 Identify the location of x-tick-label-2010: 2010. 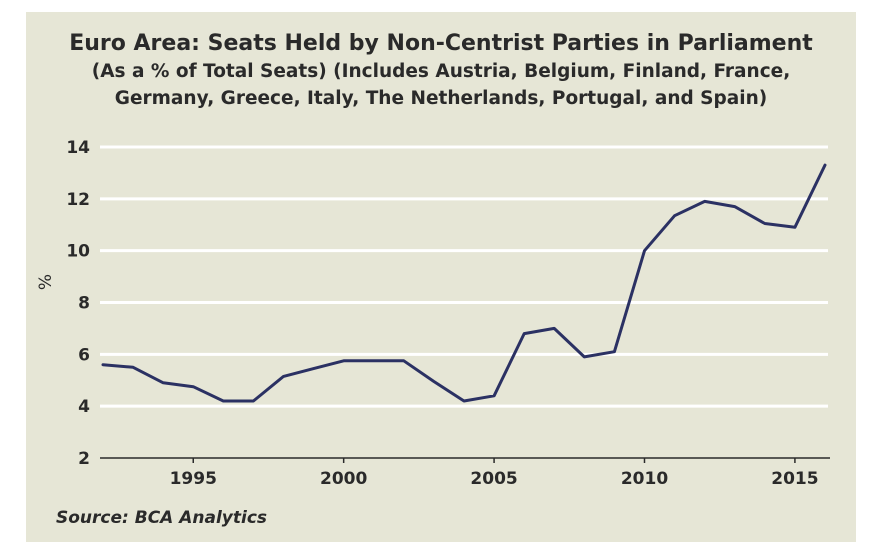
(644, 479).